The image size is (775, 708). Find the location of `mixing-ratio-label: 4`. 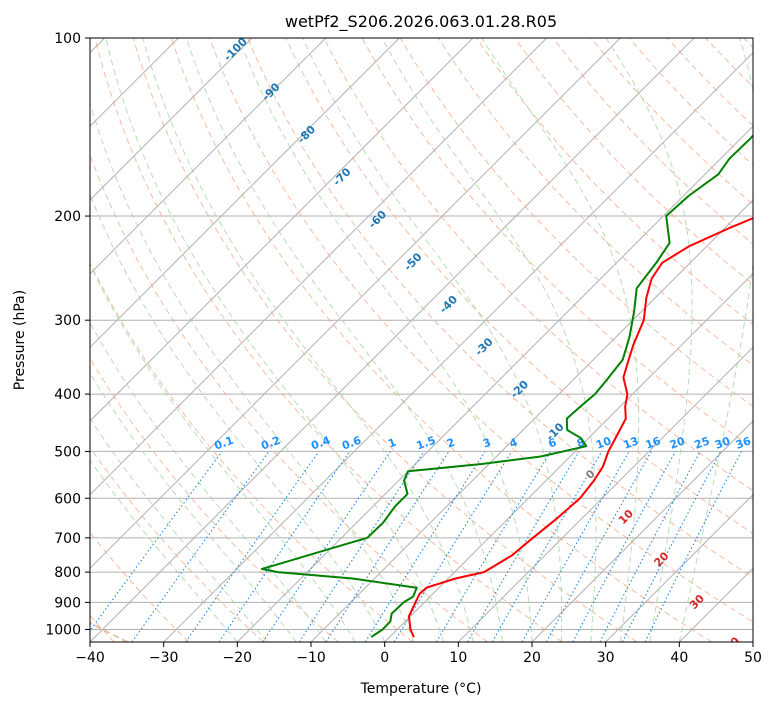

mixing-ratio-label: 4 is located at coordinates (514, 443).